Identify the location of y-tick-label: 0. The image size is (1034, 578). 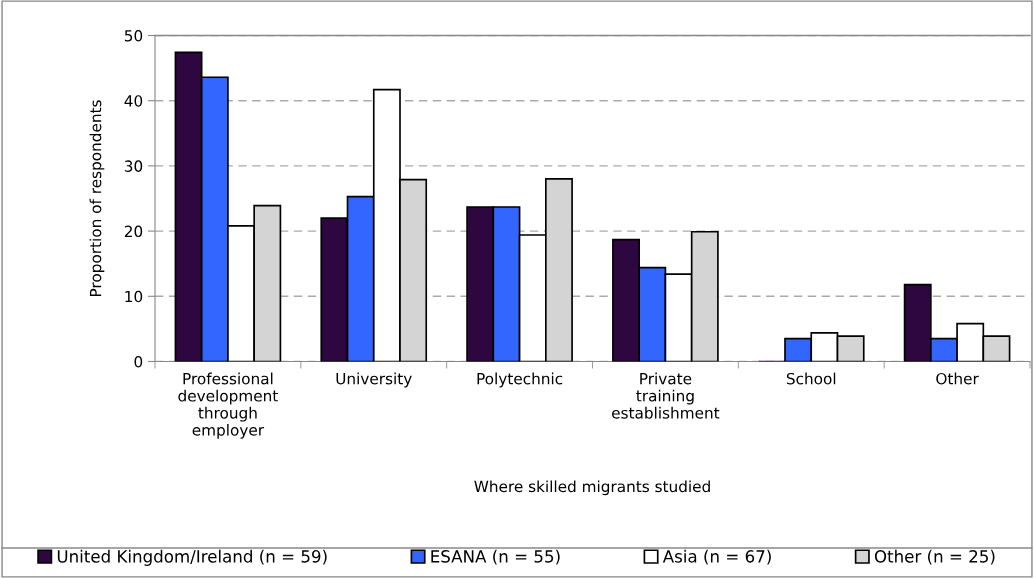
(138, 361).